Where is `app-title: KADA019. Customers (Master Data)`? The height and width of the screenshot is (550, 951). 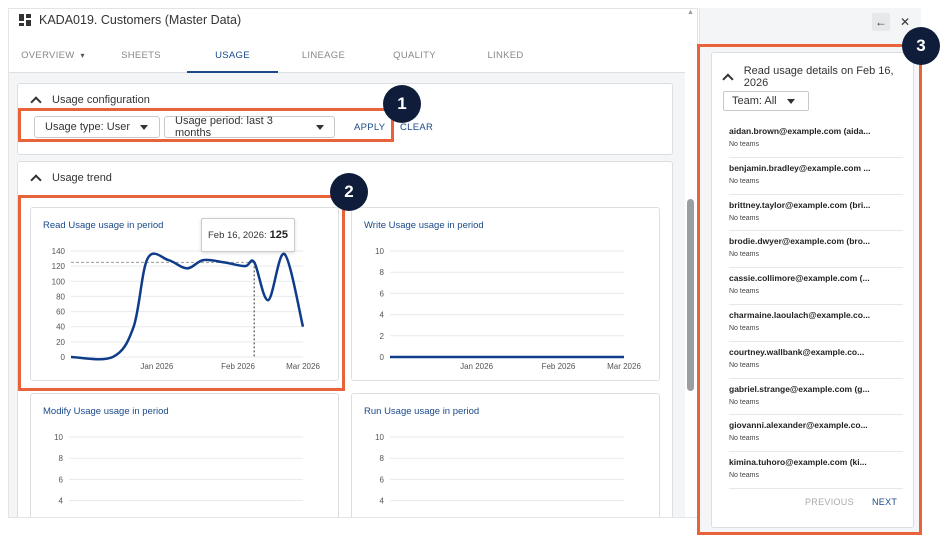 app-title: KADA019. Customers (Master Data) is located at coordinates (130, 20).